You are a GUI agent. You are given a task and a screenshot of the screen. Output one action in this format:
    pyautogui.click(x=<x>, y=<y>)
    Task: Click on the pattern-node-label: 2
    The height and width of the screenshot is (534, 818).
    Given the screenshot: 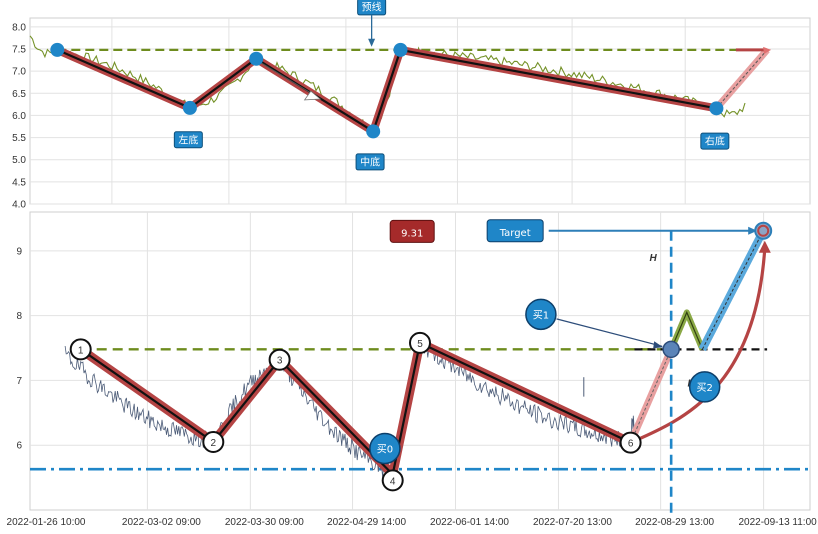 What is the action you would take?
    pyautogui.click(x=214, y=443)
    